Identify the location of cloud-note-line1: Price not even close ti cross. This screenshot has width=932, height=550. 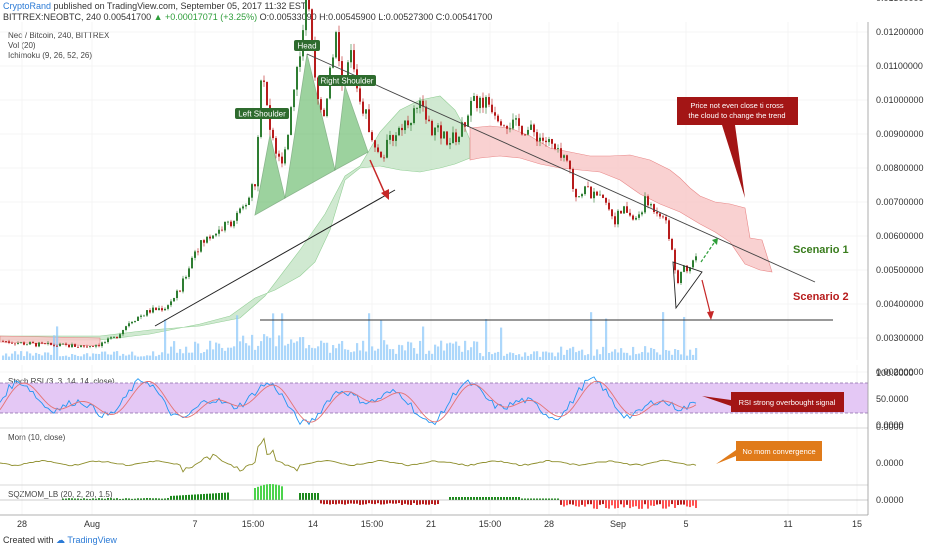
(737, 105).